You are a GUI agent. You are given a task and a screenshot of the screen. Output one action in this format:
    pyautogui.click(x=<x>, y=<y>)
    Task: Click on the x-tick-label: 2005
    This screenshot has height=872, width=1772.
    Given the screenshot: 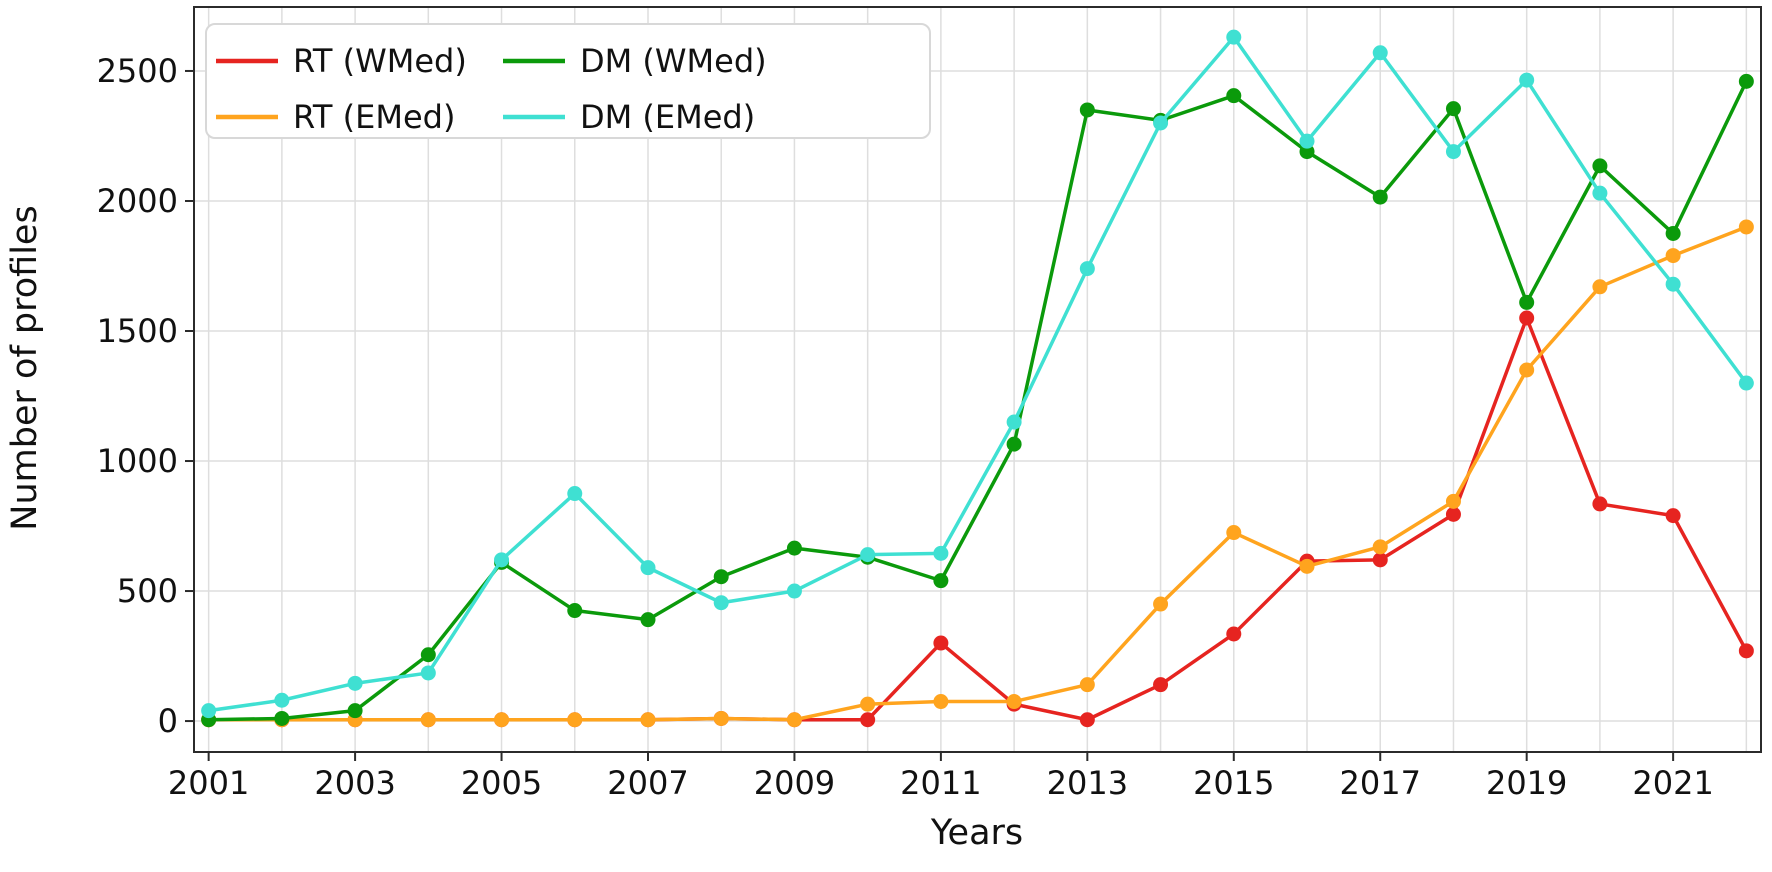 What is the action you would take?
    pyautogui.click(x=501, y=783)
    